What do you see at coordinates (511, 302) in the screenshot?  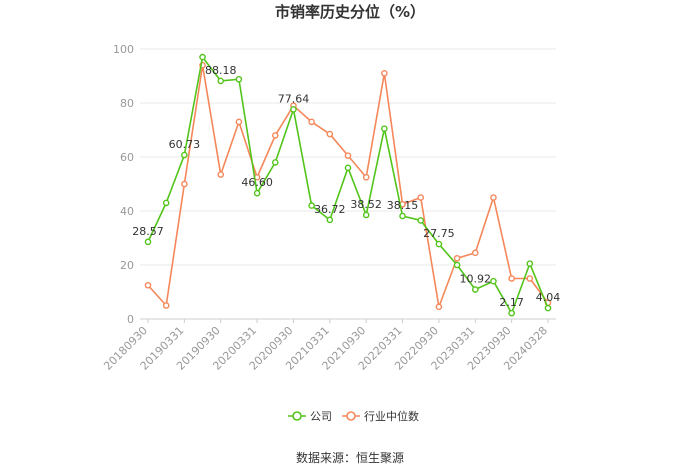 I see `data-label: 2.17` at bounding box center [511, 302].